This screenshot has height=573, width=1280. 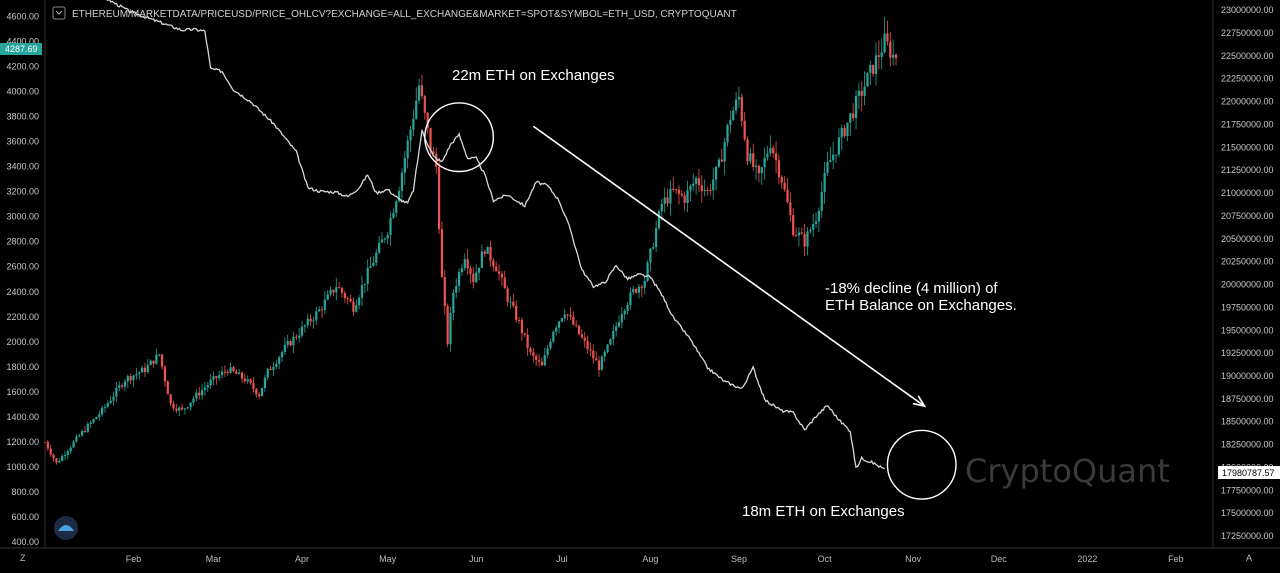 I want to click on chevron-down-icon, so click(x=59, y=12).